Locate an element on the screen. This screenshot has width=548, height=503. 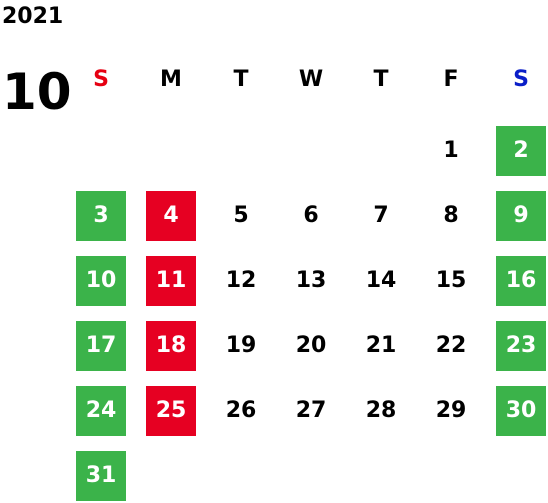
day: 26 is located at coordinates (241, 410).